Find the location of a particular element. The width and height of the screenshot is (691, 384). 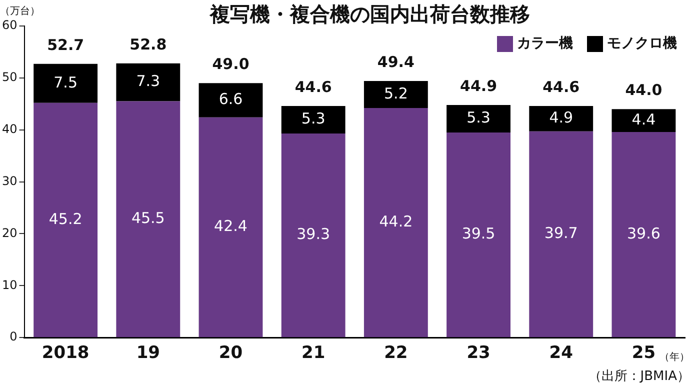

x-tick-label: 24 is located at coordinates (561, 353).